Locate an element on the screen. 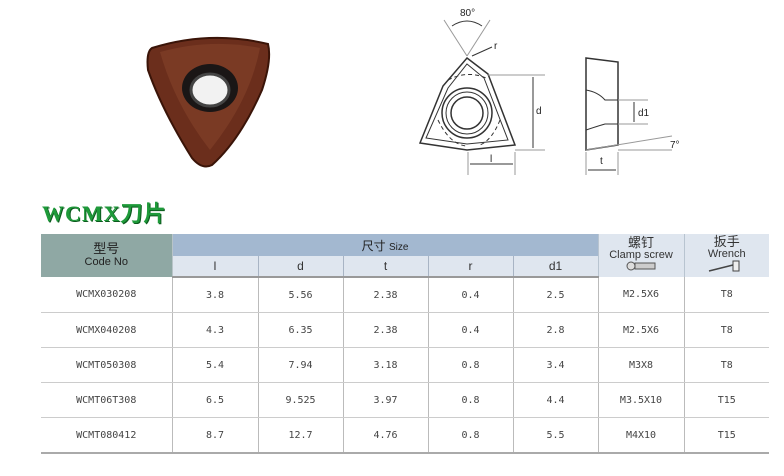  cell-d1: 3.4 is located at coordinates (555, 365).